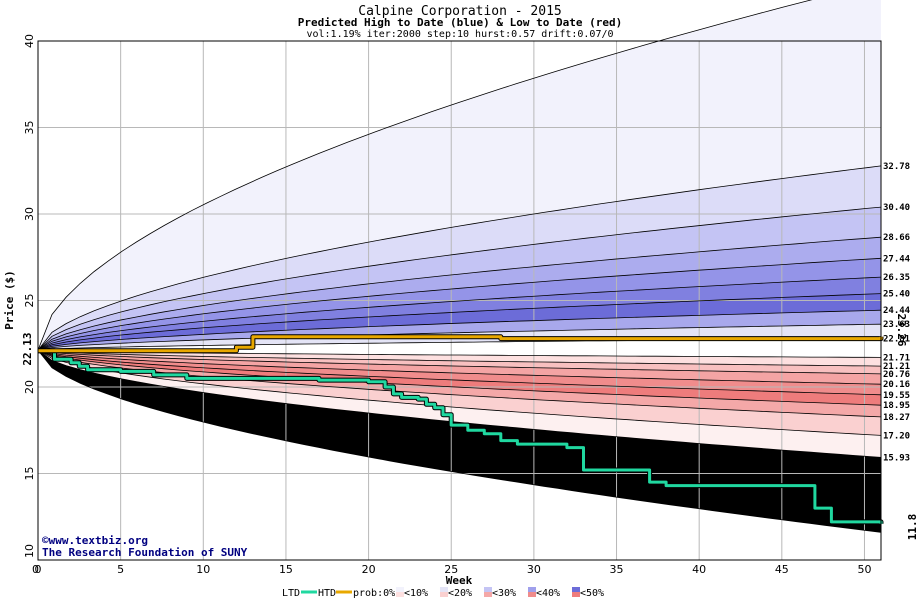 The image size is (920, 600). I want to click on y-tick-label: 30, so click(29, 214).